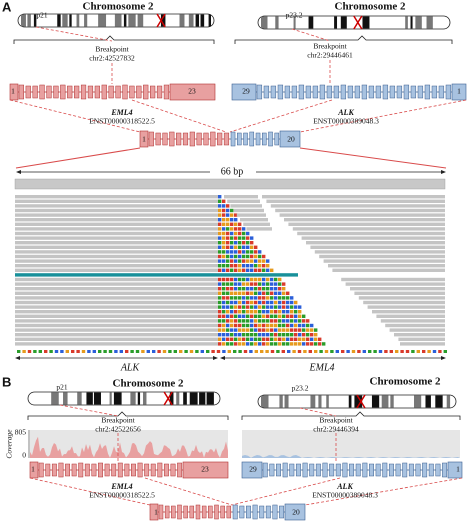  Describe the element at coordinates (118, 429) in the screenshot. I see `breakpoint-position: chr2:42522656` at that location.